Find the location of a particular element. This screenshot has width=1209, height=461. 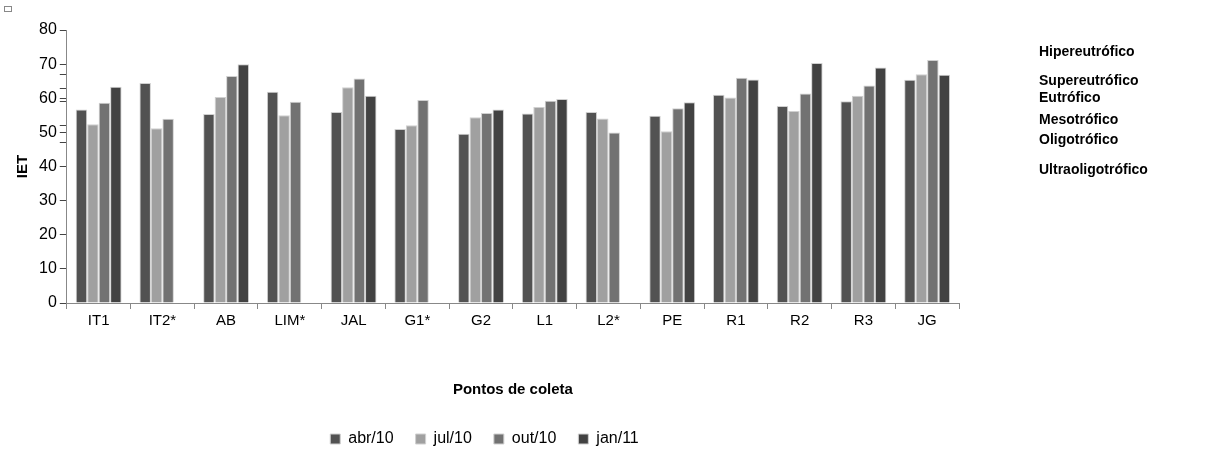

legend-label: out/10 is located at coordinates (534, 438).